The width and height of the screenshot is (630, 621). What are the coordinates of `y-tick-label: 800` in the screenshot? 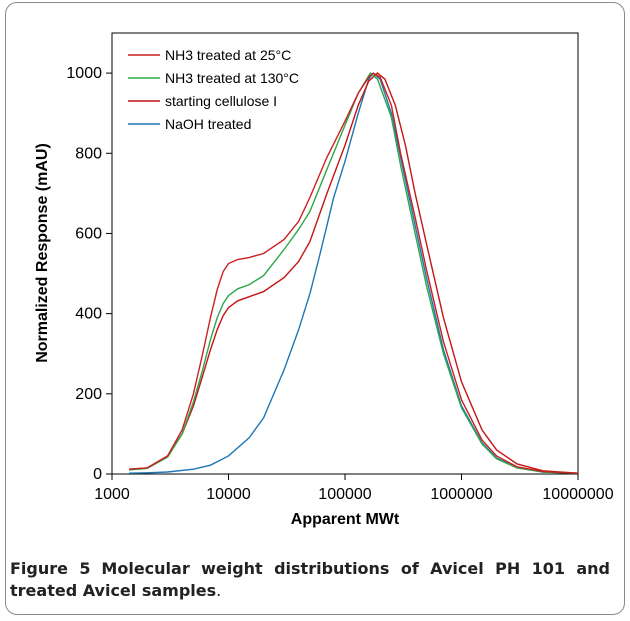 It's located at (88, 153).